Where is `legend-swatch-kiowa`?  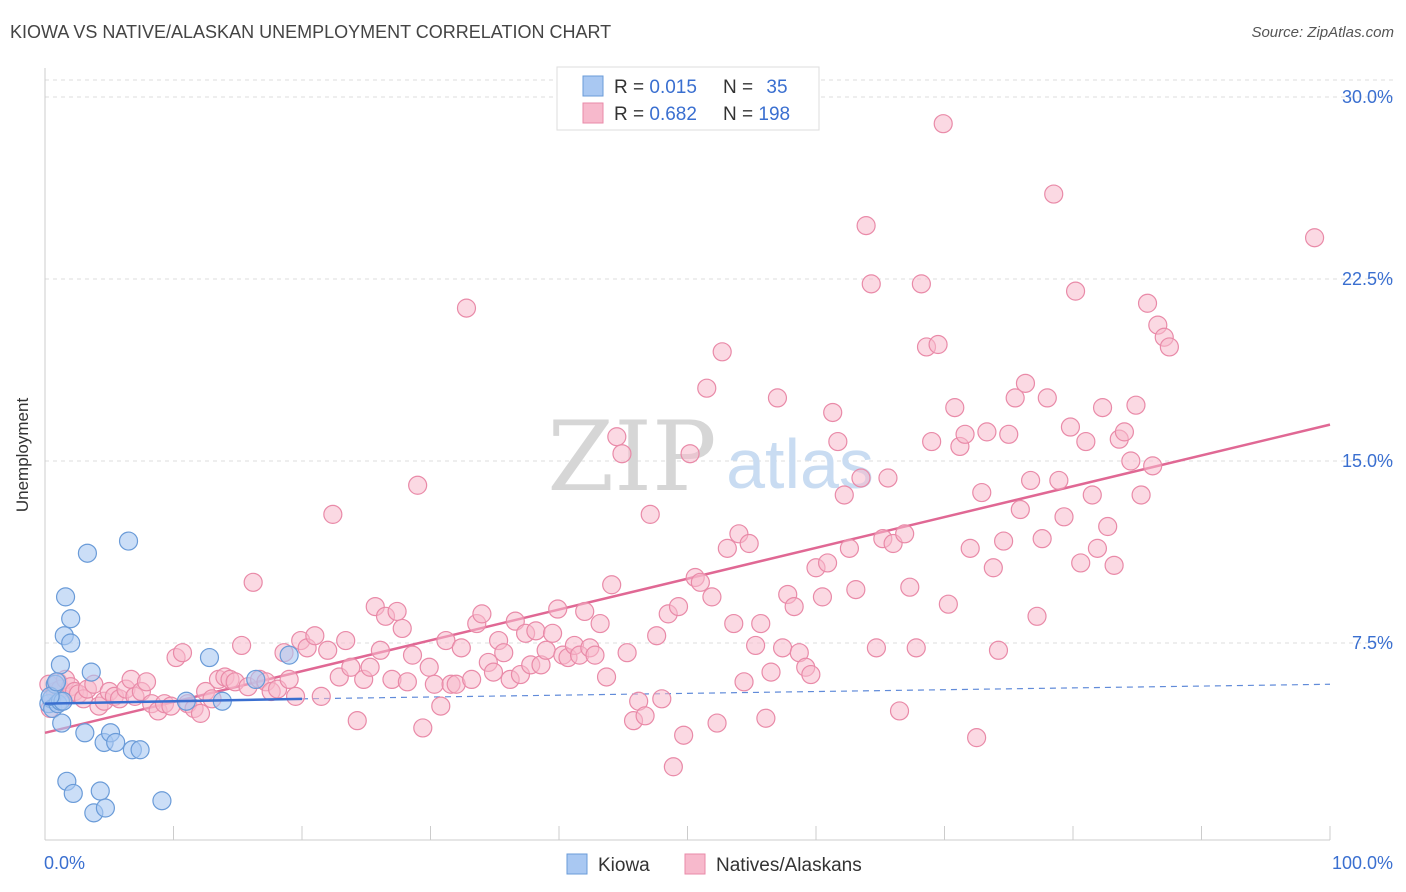
legend-swatch-kiowa is located at coordinates (593, 86).